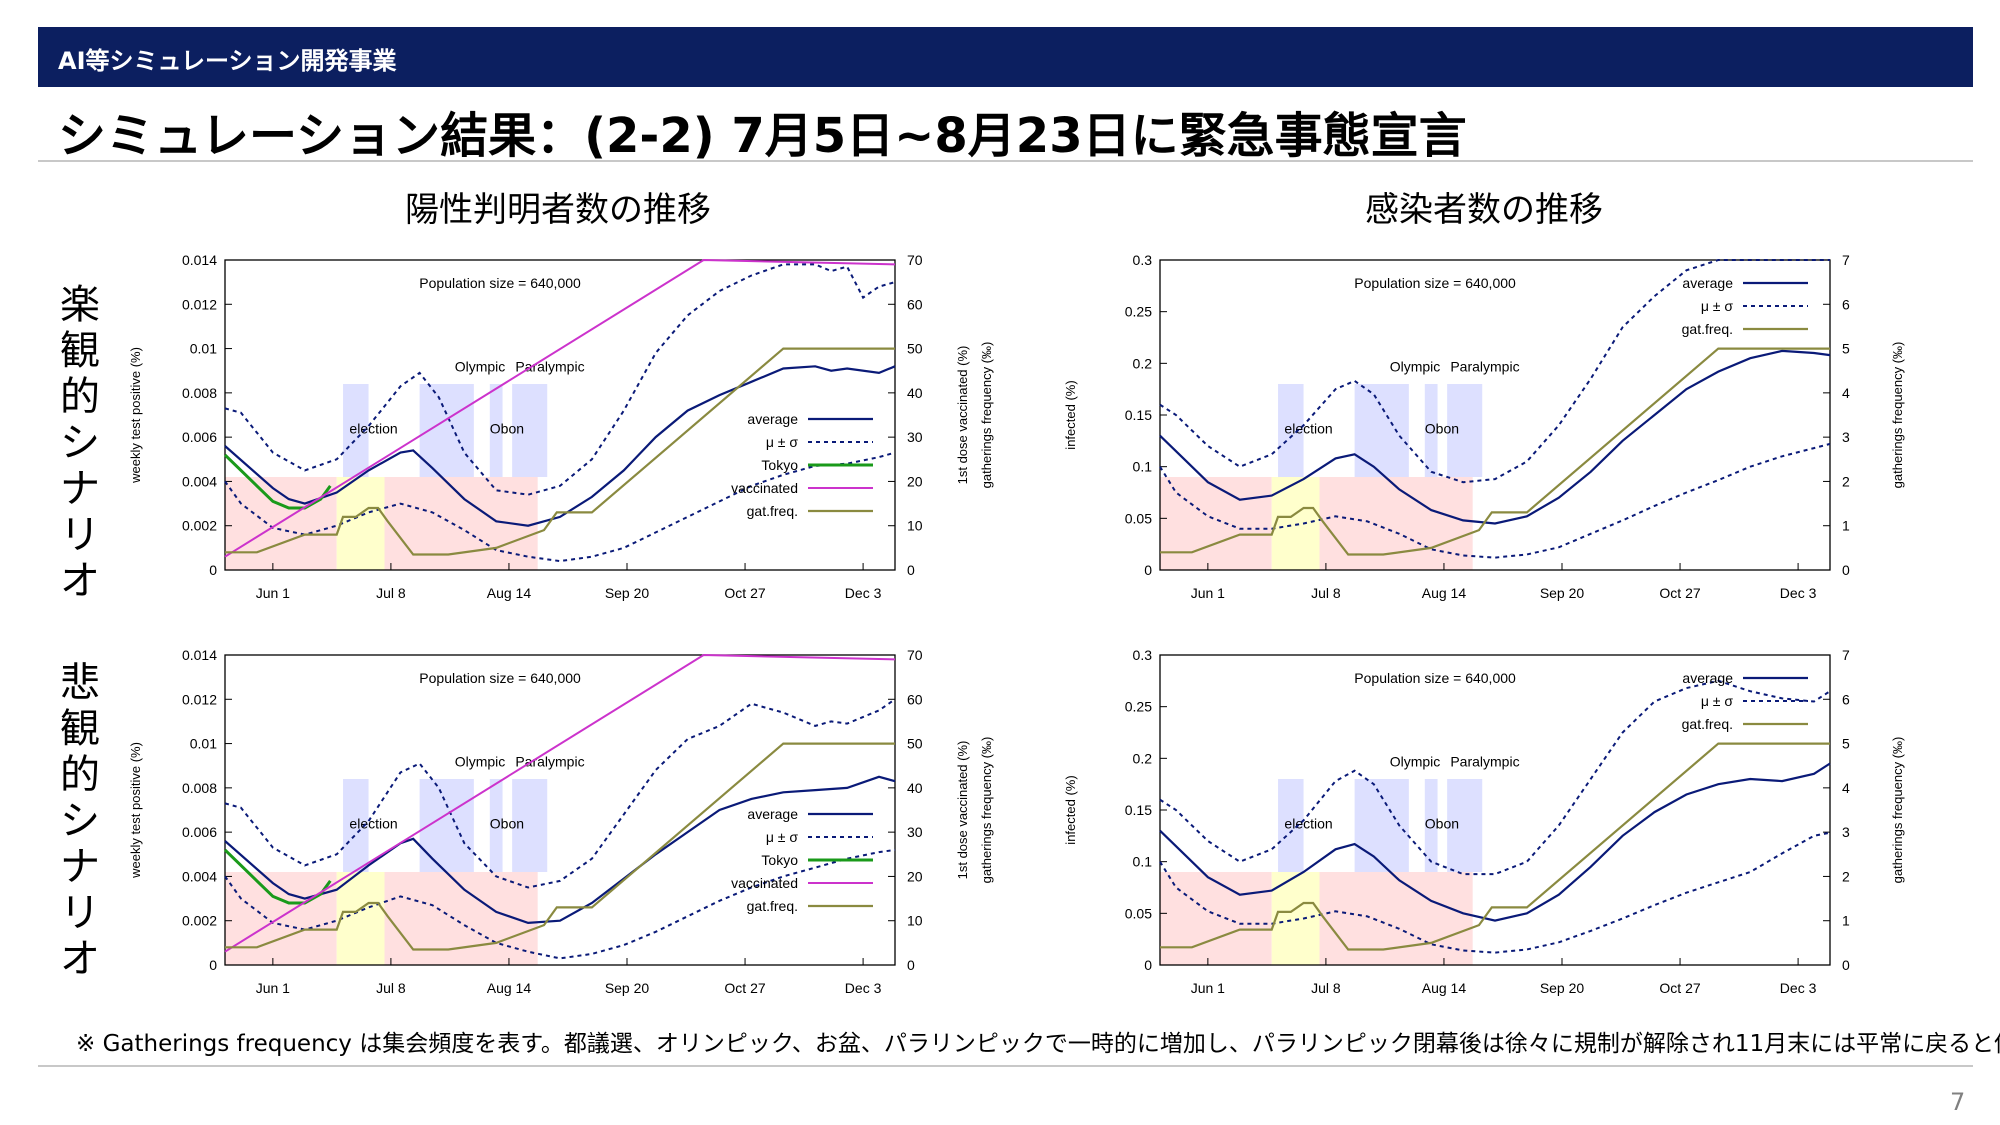 Image resolution: width=2000 pixels, height=1125 pixels. Describe the element at coordinates (1958, 1102) in the screenshot. I see `page-number: 7` at that location.